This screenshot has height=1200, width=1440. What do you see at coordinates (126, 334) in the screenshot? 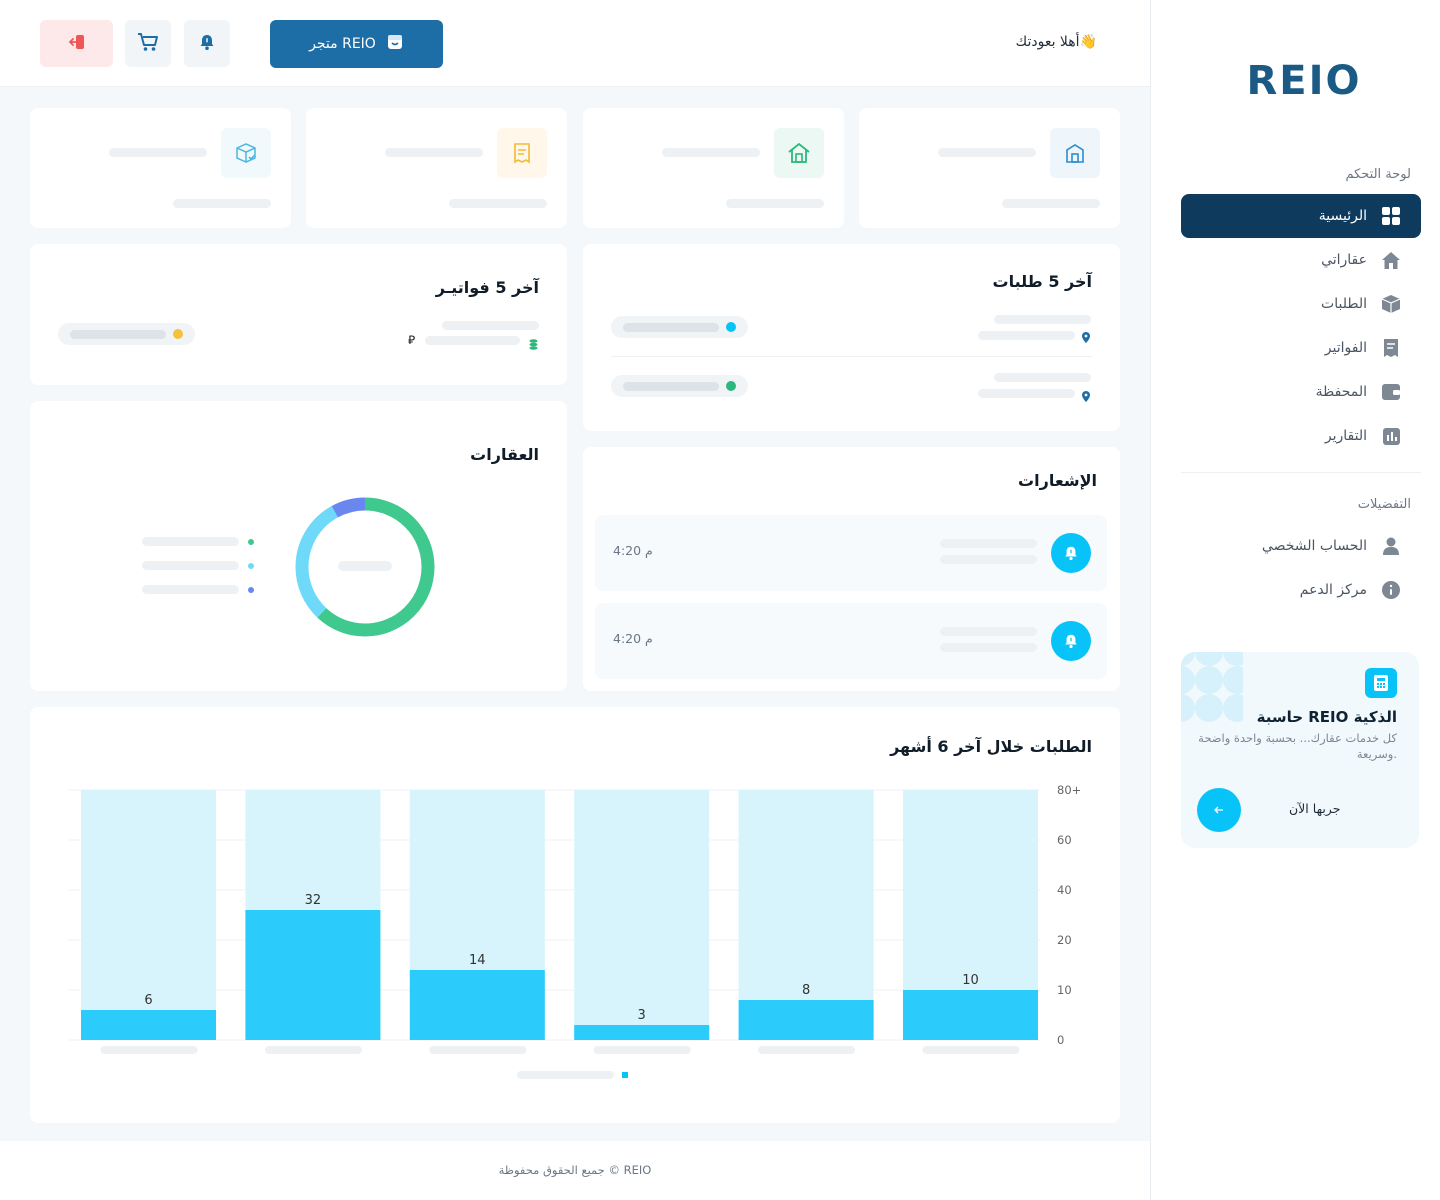
I see `invoice-status-pill` at bounding box center [126, 334].